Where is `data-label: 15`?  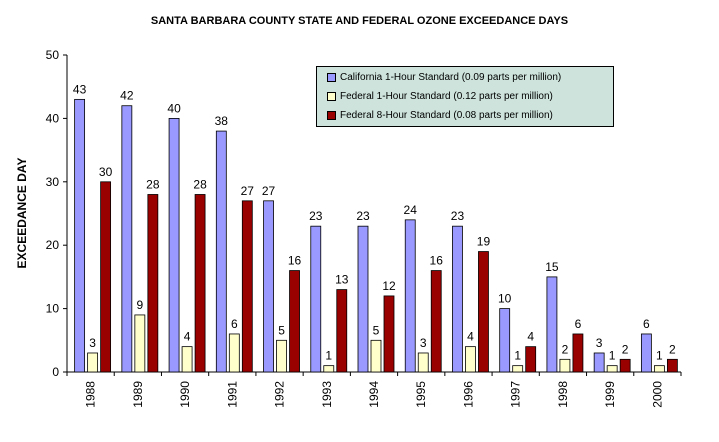 data-label: 15 is located at coordinates (552, 267).